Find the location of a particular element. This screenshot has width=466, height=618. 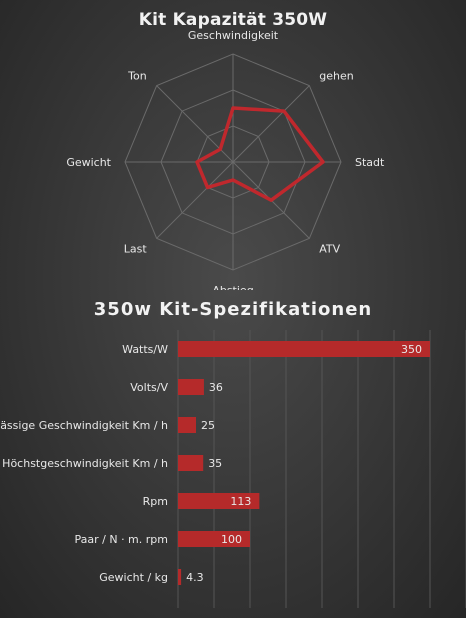

bar-data-label: 35 is located at coordinates (215, 463).